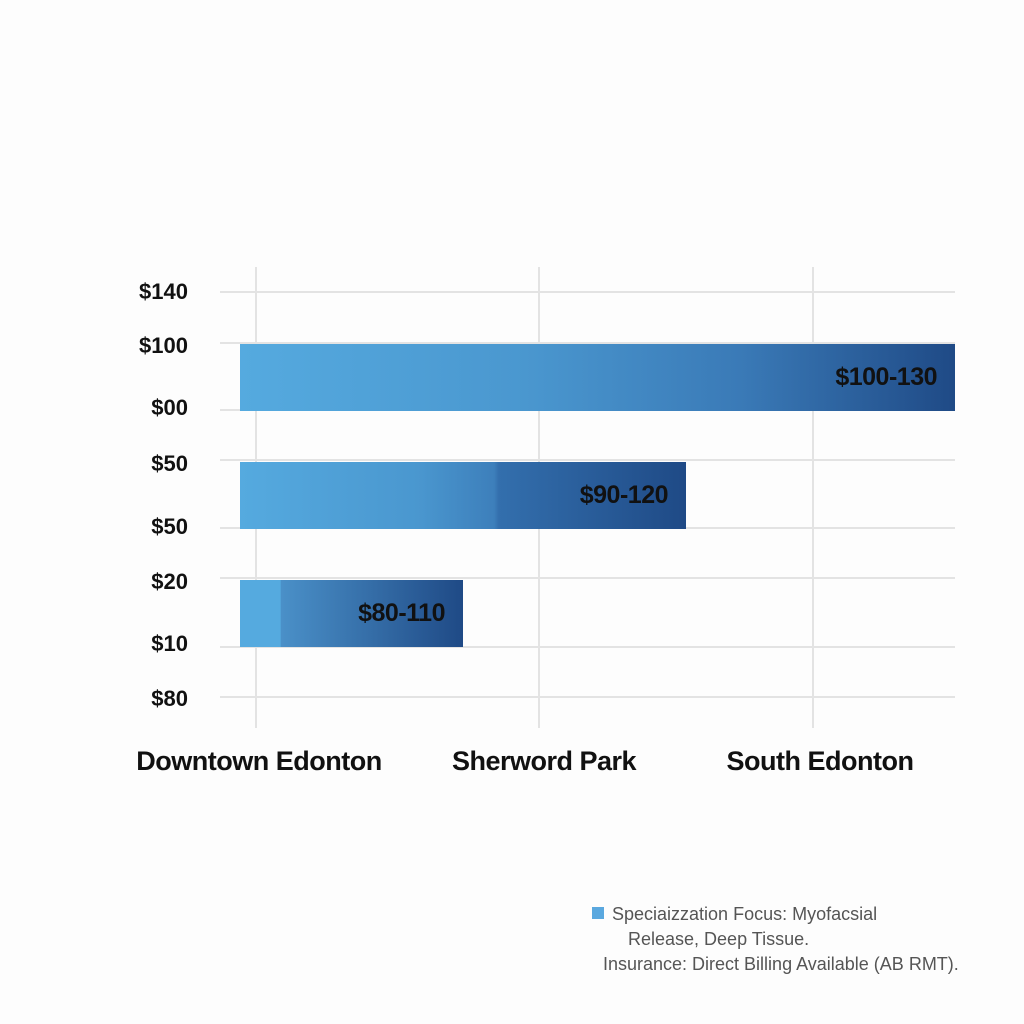 This screenshot has width=1024, height=1024. I want to click on legend-line-2: Release, Deep Tissue., so click(719, 939).